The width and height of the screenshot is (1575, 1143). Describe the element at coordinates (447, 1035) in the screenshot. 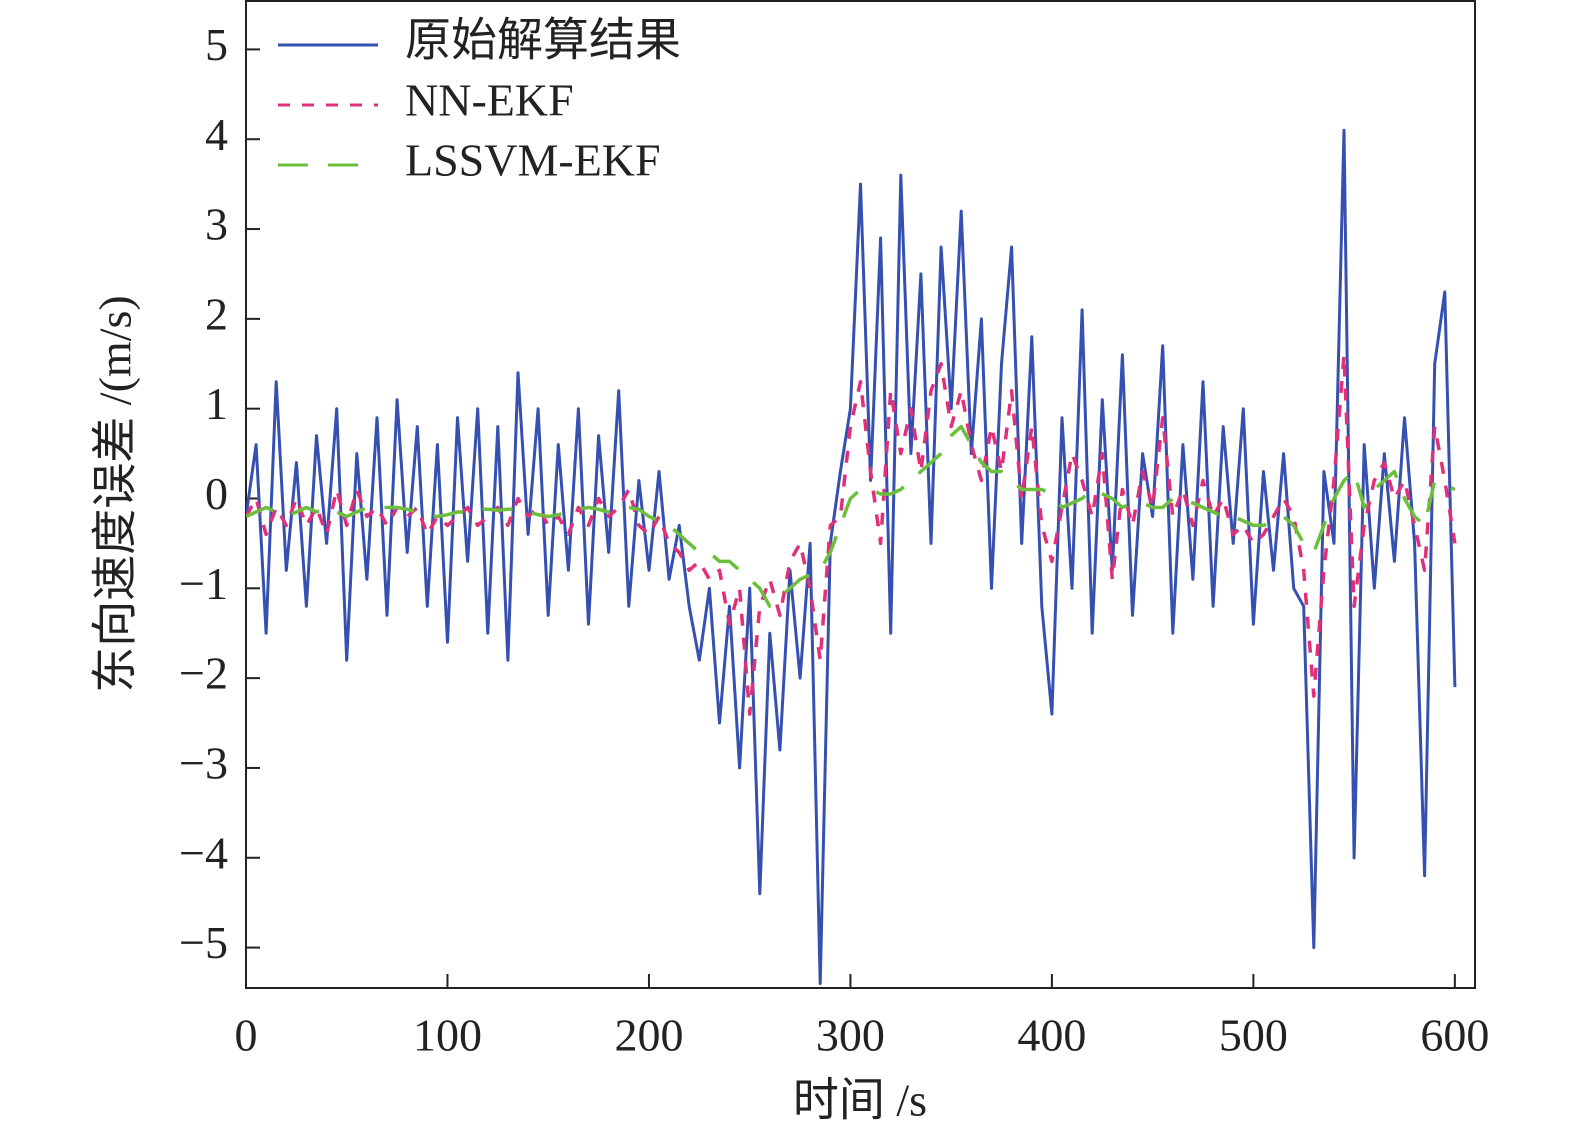

I see `x-tick-label: 100` at that location.